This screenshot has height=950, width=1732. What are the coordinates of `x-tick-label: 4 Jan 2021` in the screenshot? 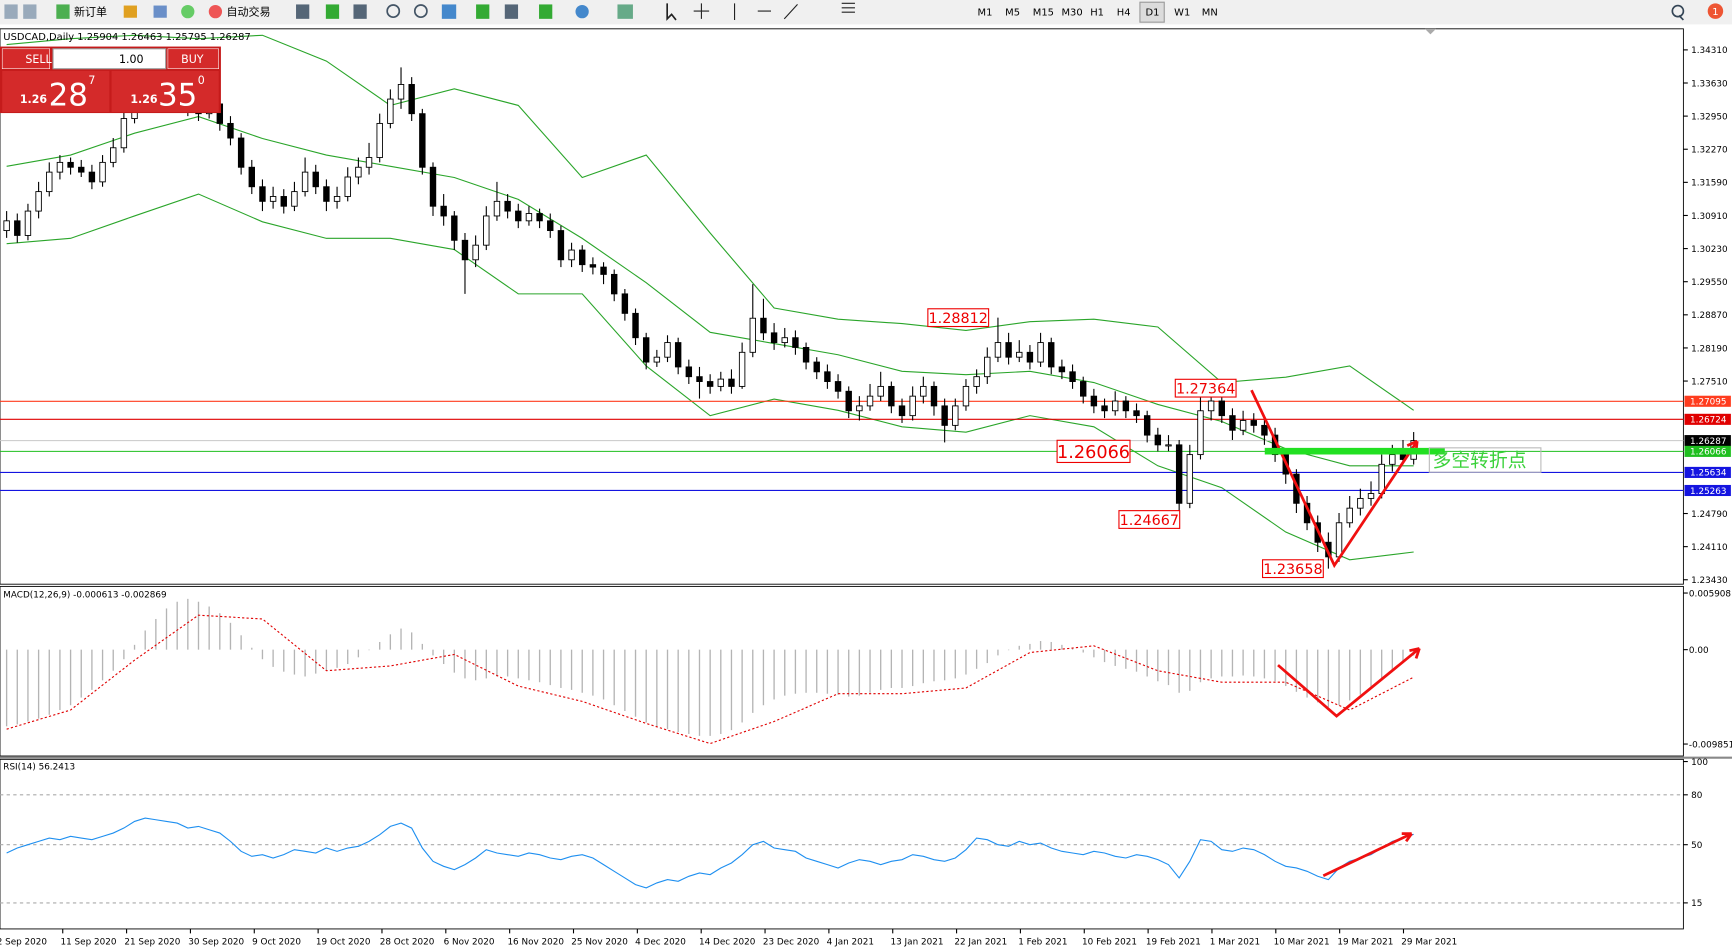 It's located at (850, 942).